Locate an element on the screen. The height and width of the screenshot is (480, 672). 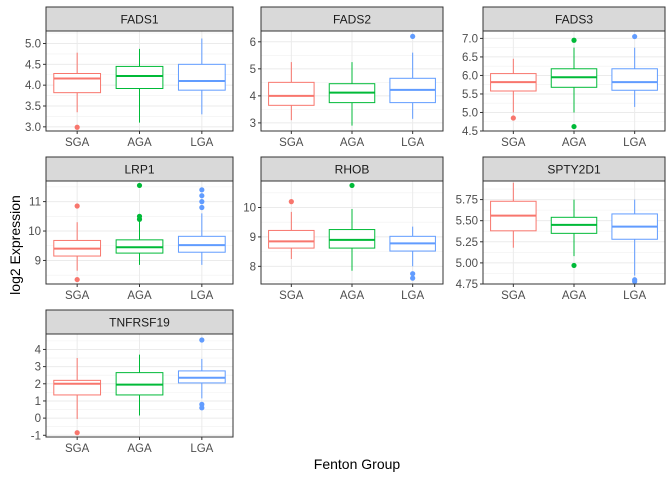
strip-fads2 is located at coordinates (352, 19).